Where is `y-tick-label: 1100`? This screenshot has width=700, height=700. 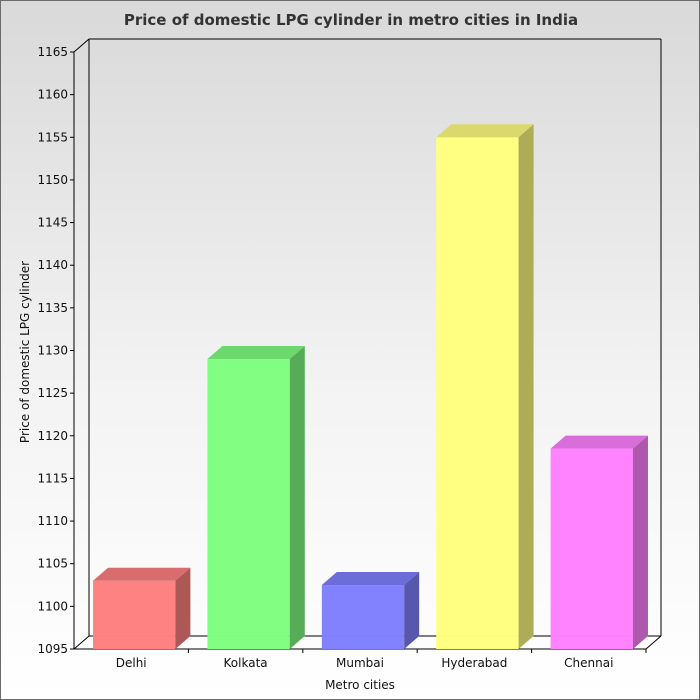
y-tick-label: 1100 is located at coordinates (52, 606).